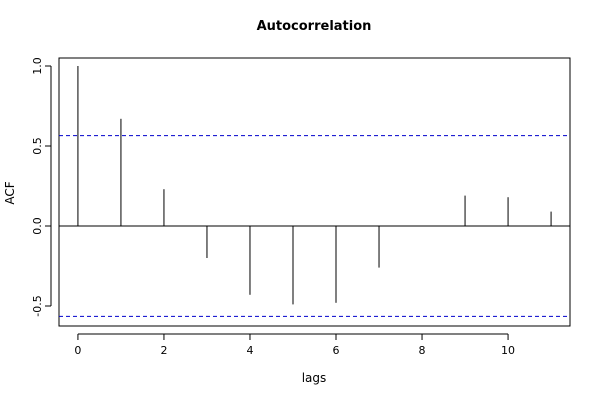 The image size is (599, 400). Describe the element at coordinates (163, 350) in the screenshot. I see `x-tick-label: 2` at that location.